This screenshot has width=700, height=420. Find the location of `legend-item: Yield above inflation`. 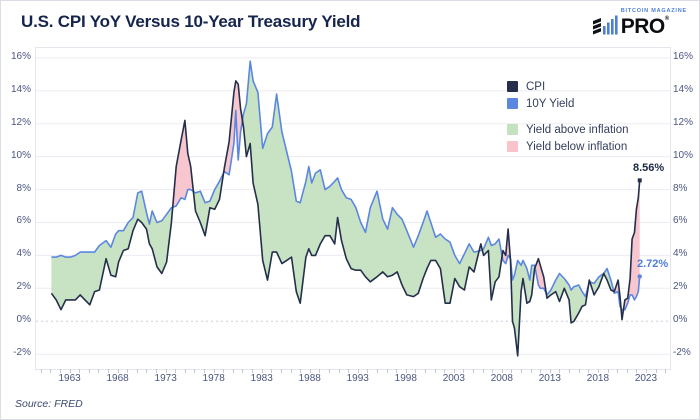

legend-item: Yield above inflation is located at coordinates (568, 129).